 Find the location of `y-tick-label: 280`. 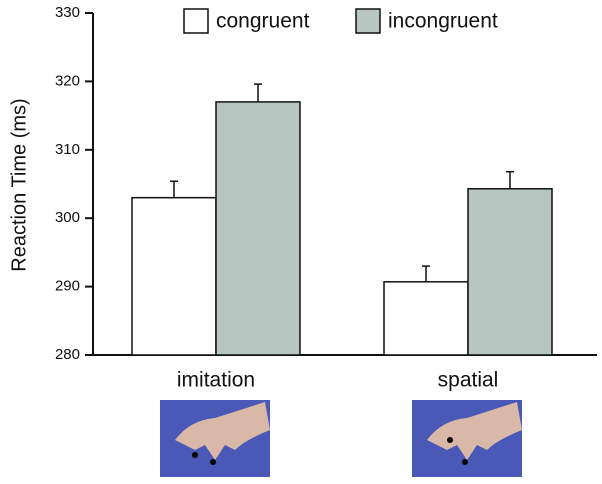

y-tick-label: 280 is located at coordinates (67, 354).